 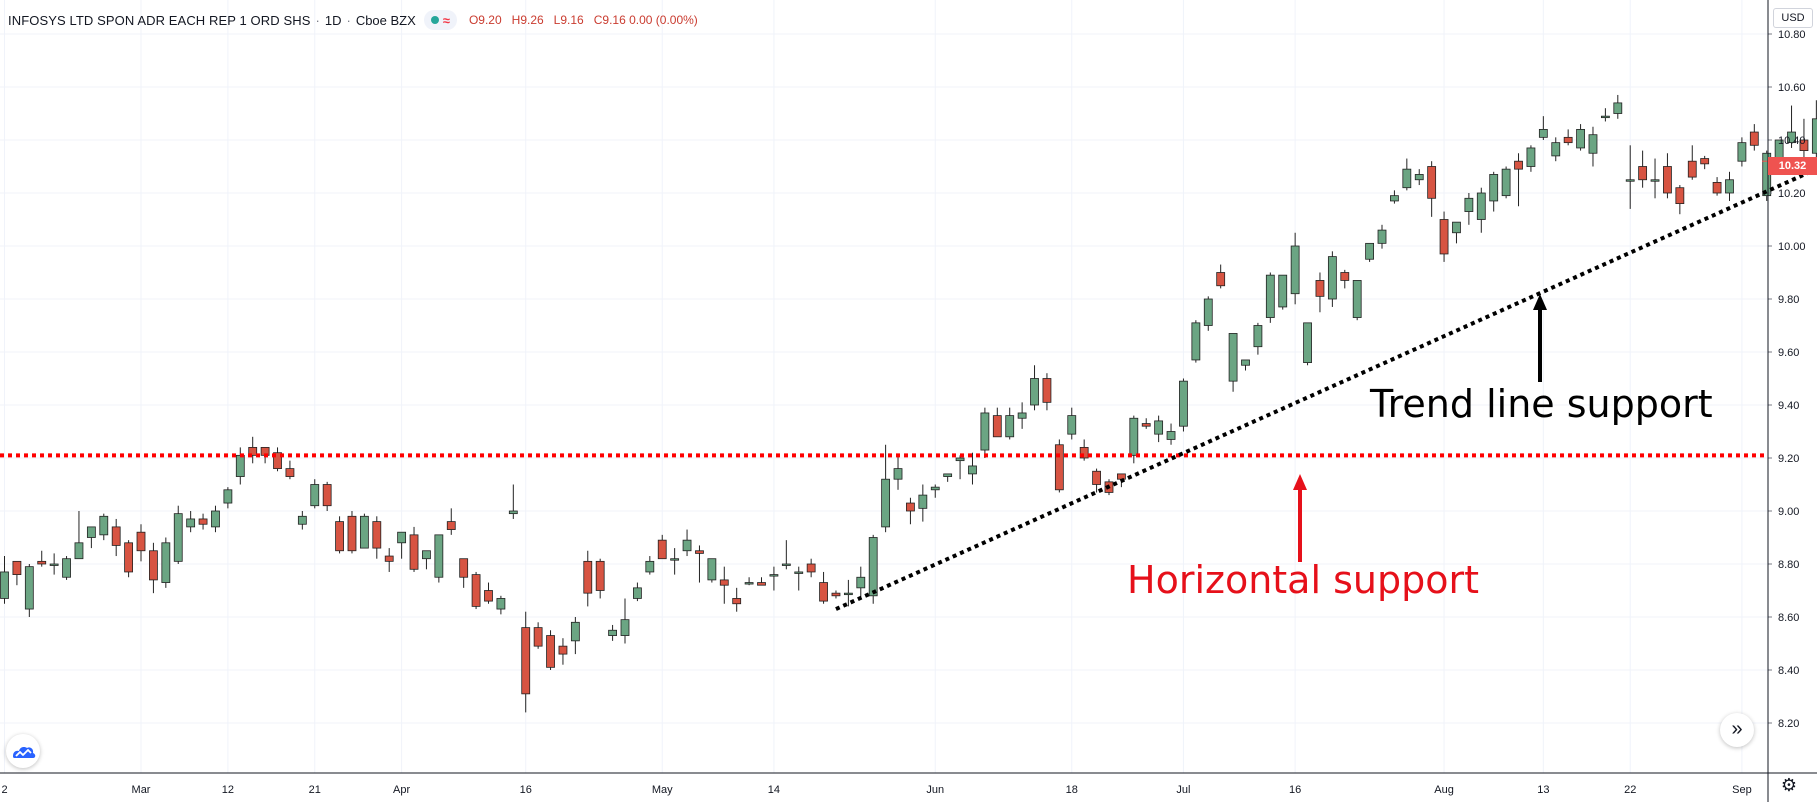 I want to click on y-tick-label: 10.60, so click(x=1792, y=88).